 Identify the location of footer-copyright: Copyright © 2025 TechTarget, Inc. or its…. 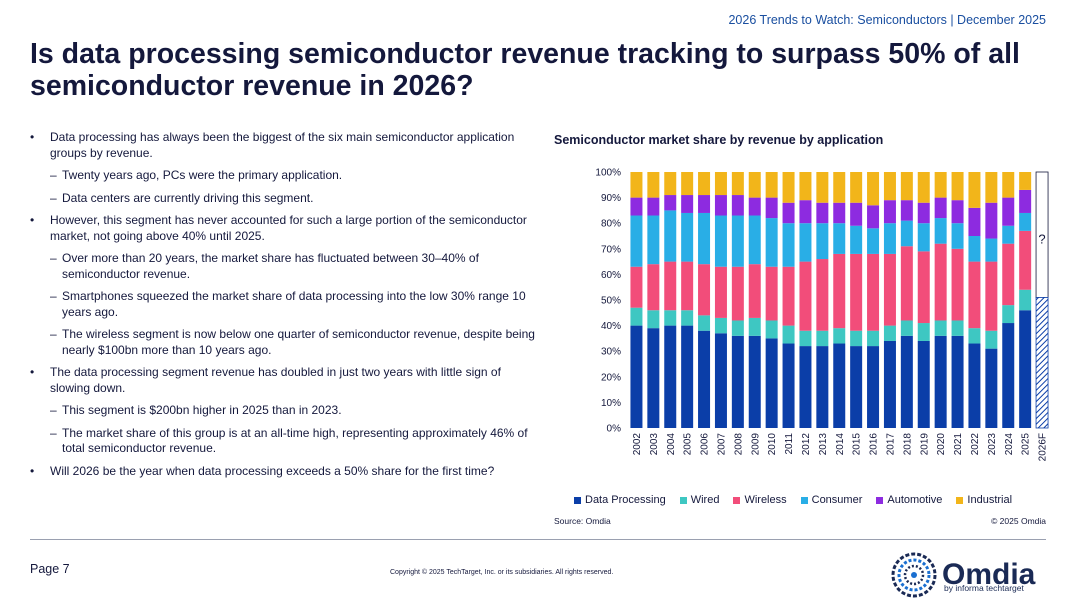
(502, 572).